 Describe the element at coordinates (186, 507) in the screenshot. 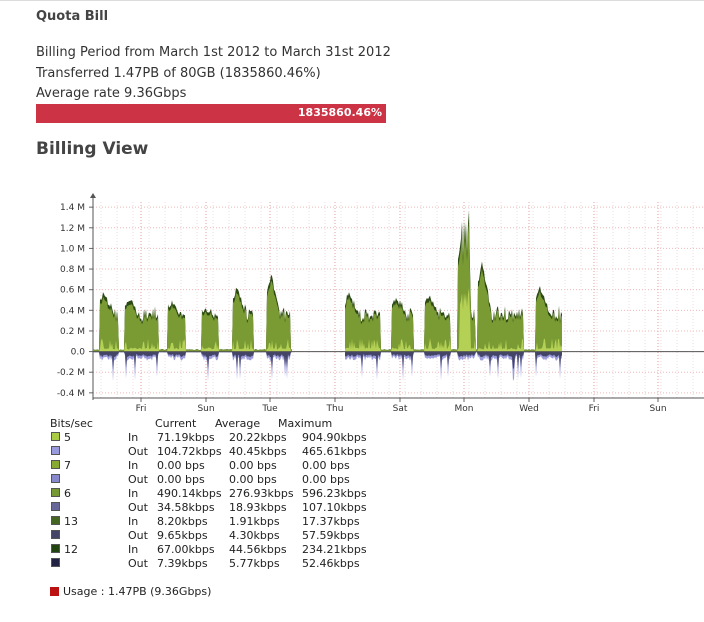

I see `legend-current: 34.58kbps` at that location.